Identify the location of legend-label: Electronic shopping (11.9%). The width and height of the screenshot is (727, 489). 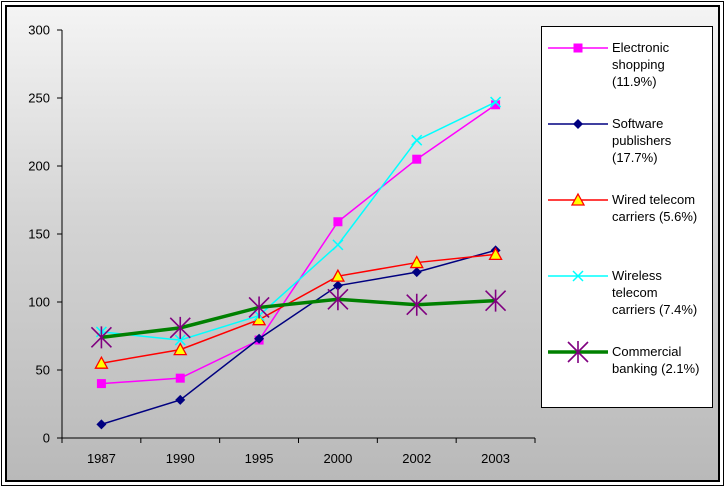
(641, 64).